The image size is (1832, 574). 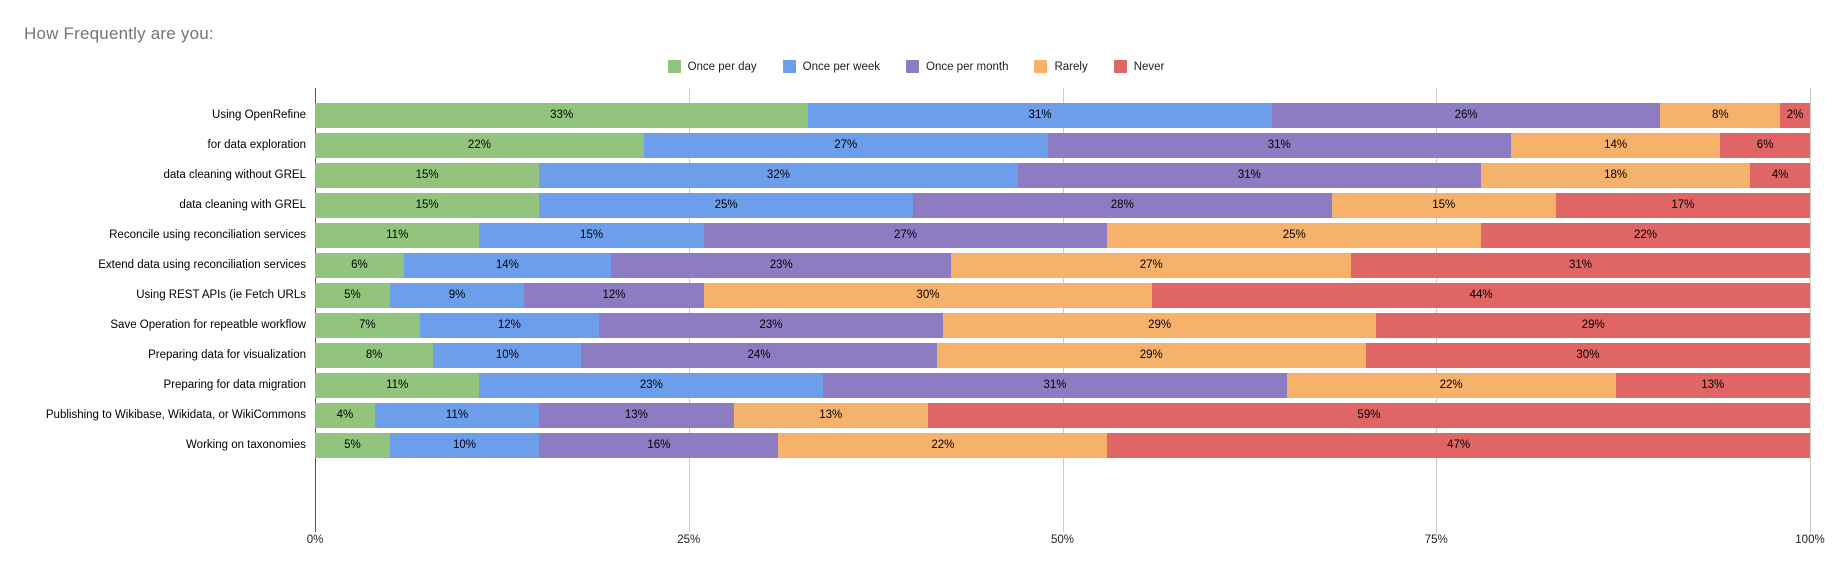 I want to click on legend-label: Never, so click(x=1149, y=66).